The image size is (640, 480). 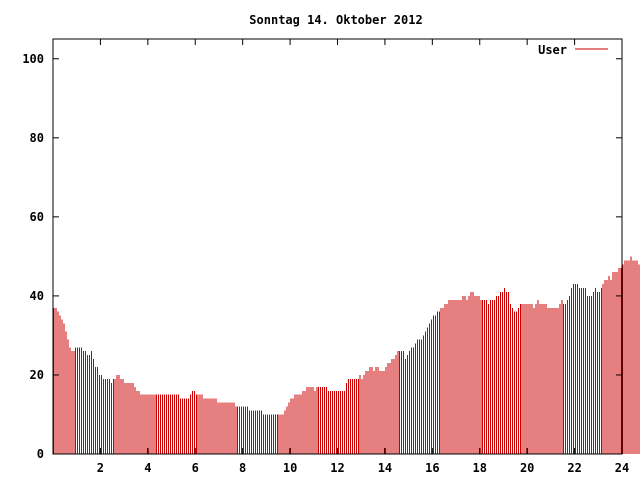 I want to click on legend: User, so click(x=573, y=50).